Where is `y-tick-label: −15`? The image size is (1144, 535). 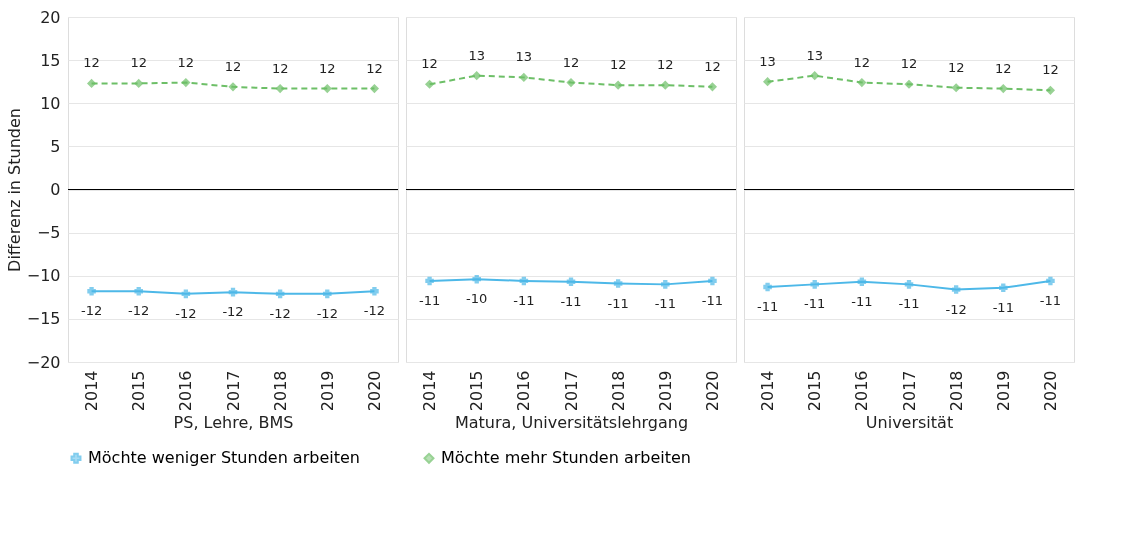
y-tick-label: −15 is located at coordinates (43, 319).